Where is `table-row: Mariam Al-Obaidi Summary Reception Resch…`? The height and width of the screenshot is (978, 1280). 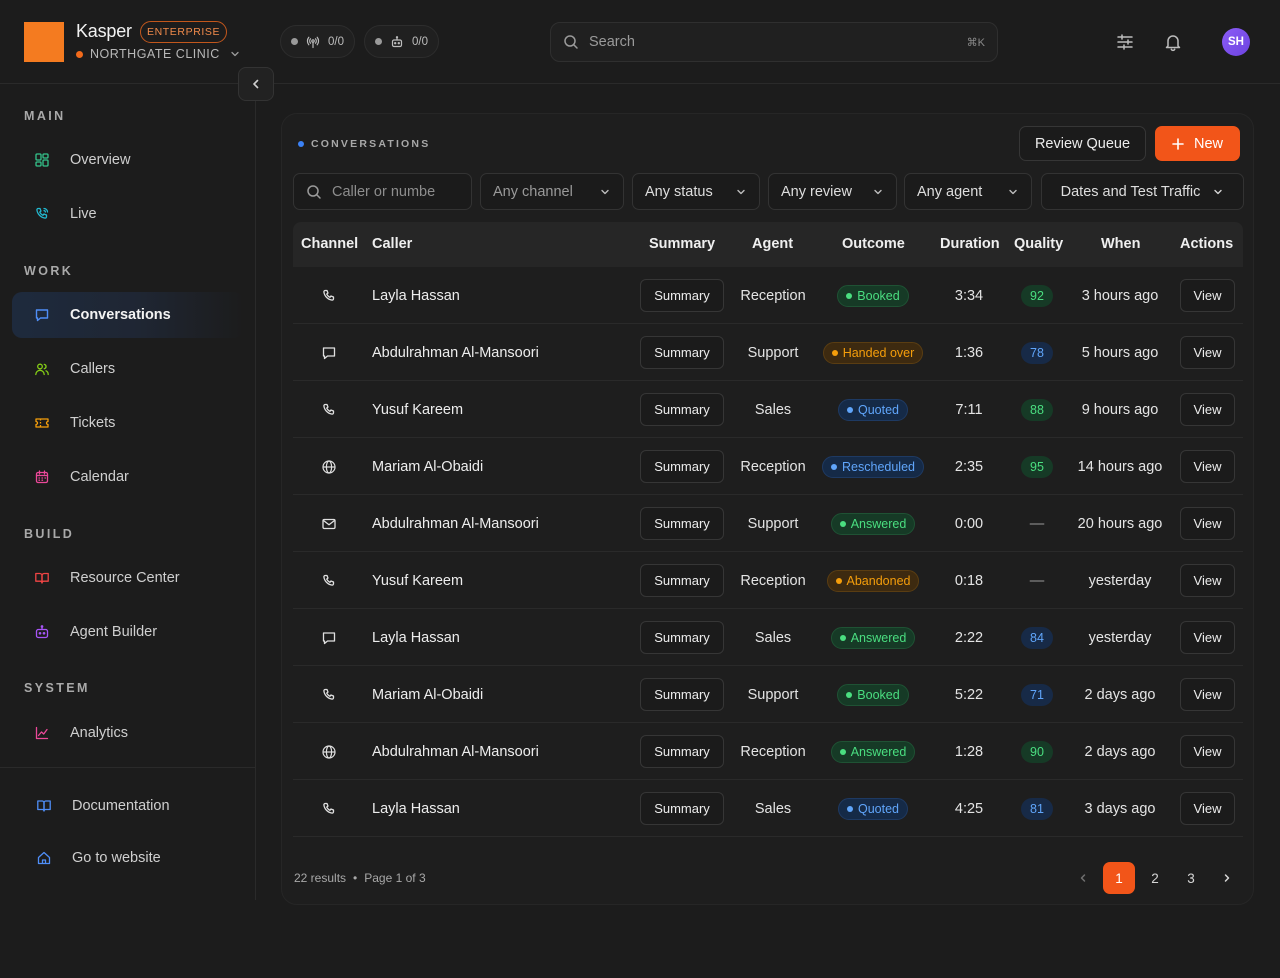 table-row: Mariam Al-Obaidi Summary Reception Resch… is located at coordinates (768, 466).